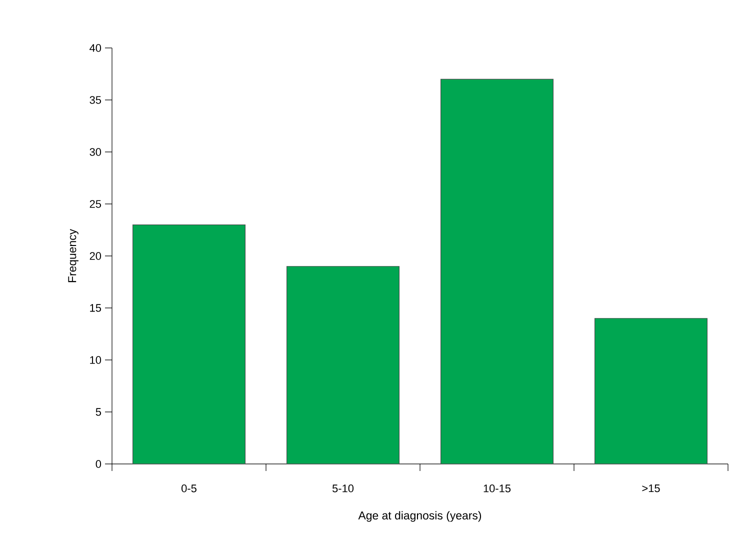 The height and width of the screenshot is (560, 754). I want to click on x-tick-label: 10-15, so click(497, 488).